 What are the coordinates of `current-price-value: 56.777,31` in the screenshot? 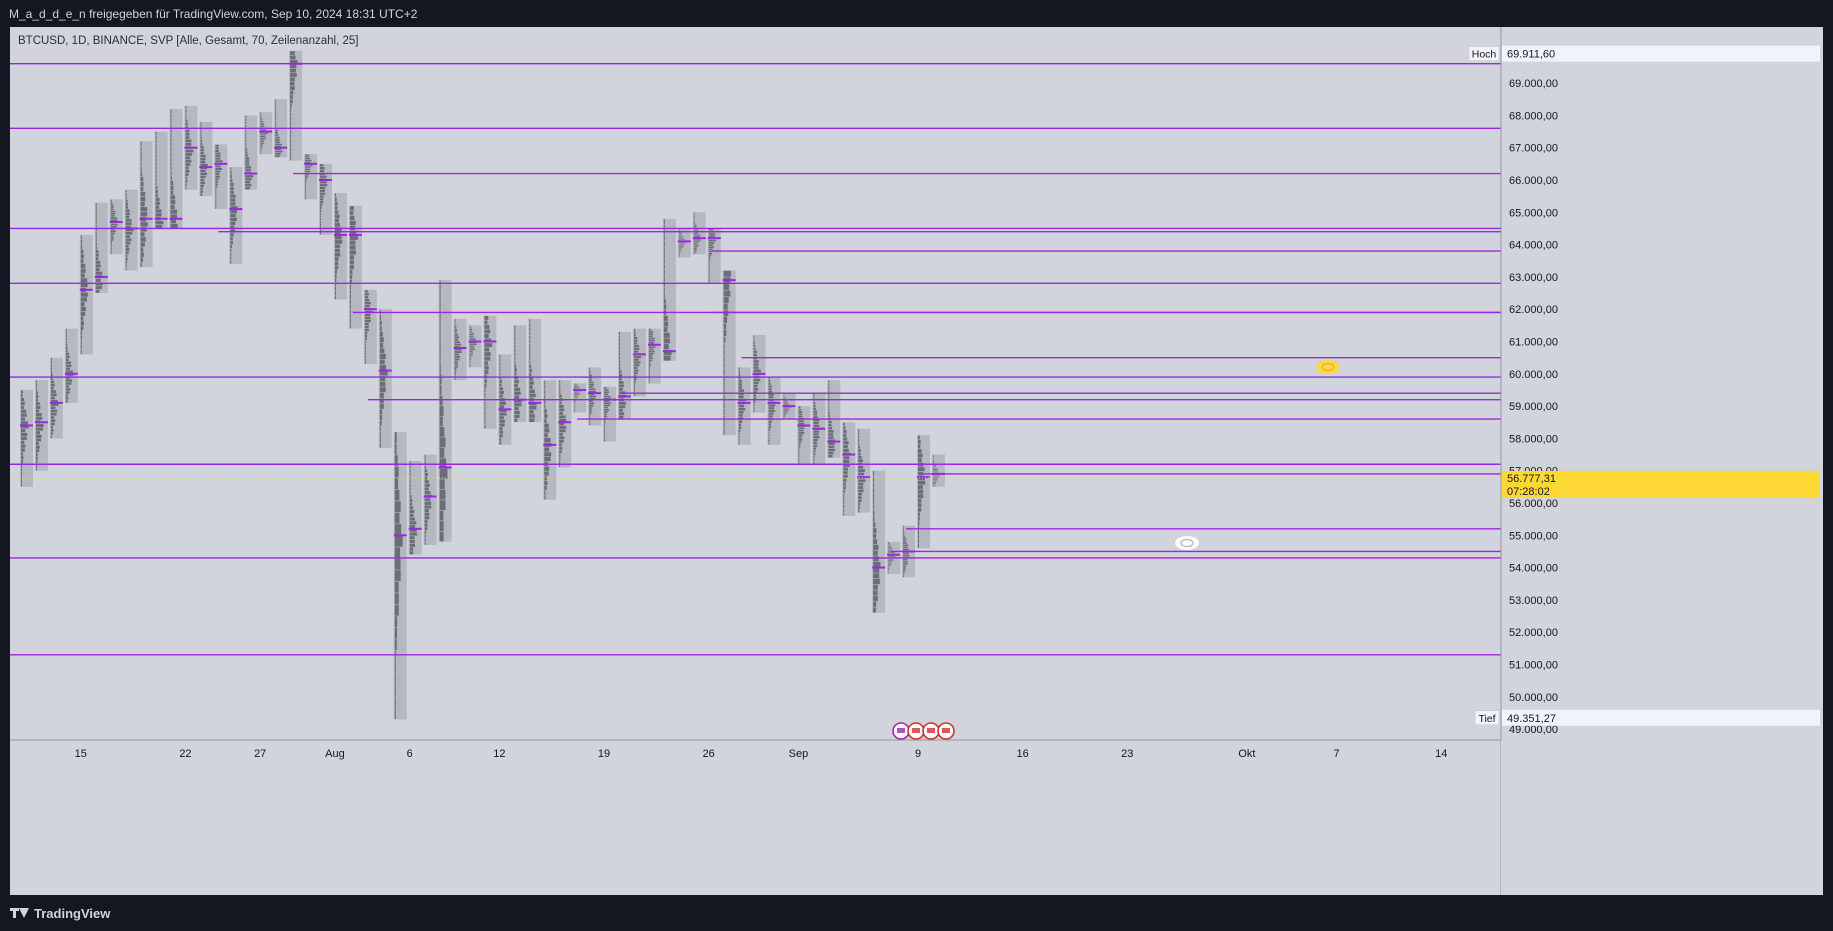 It's located at (1531, 479).